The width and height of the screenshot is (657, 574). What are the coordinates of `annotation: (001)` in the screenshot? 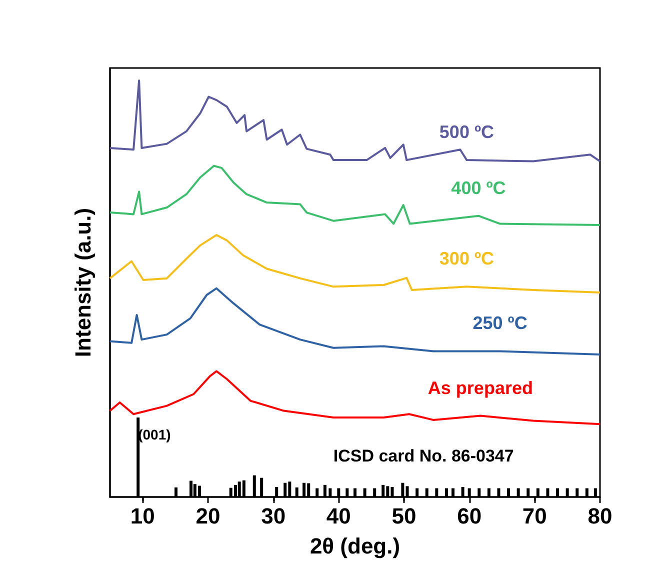 It's located at (154, 434).